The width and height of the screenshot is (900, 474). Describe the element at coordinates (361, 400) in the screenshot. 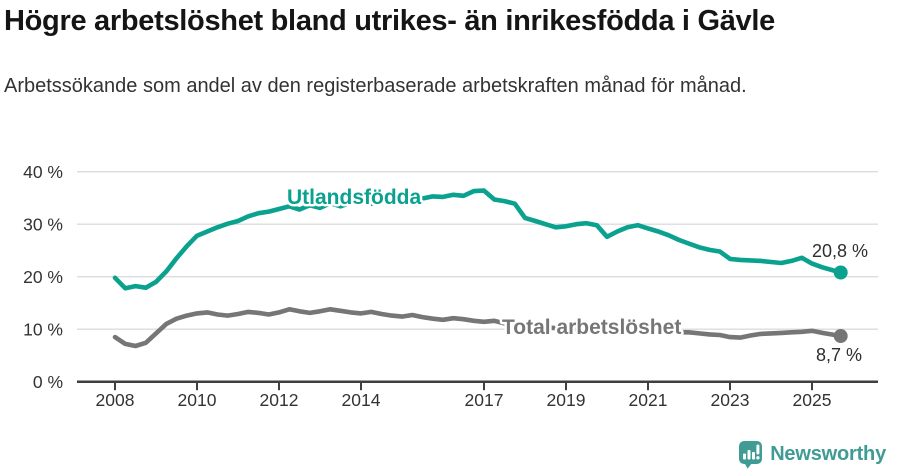

I see `x-tick-label: 2014` at that location.